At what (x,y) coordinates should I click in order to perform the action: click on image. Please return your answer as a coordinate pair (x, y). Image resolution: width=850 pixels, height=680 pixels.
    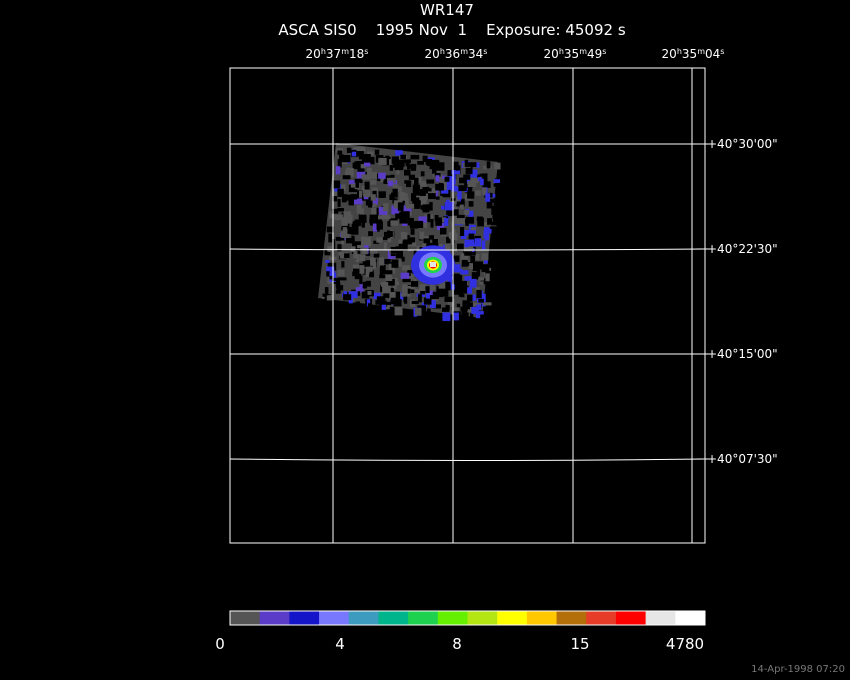
    Looking at the image, I should click on (411, 233).